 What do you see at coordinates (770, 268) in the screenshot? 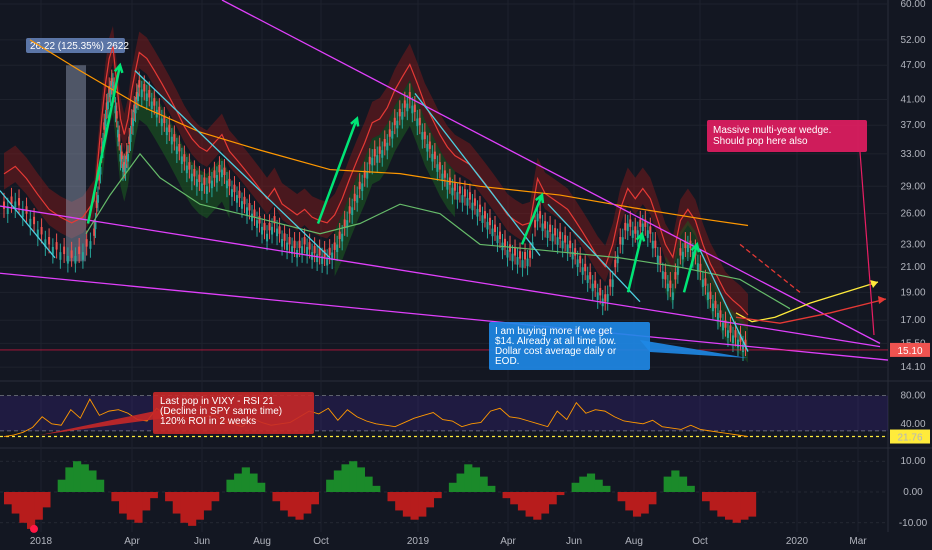
I see `projection-dashed` at bounding box center [770, 268].